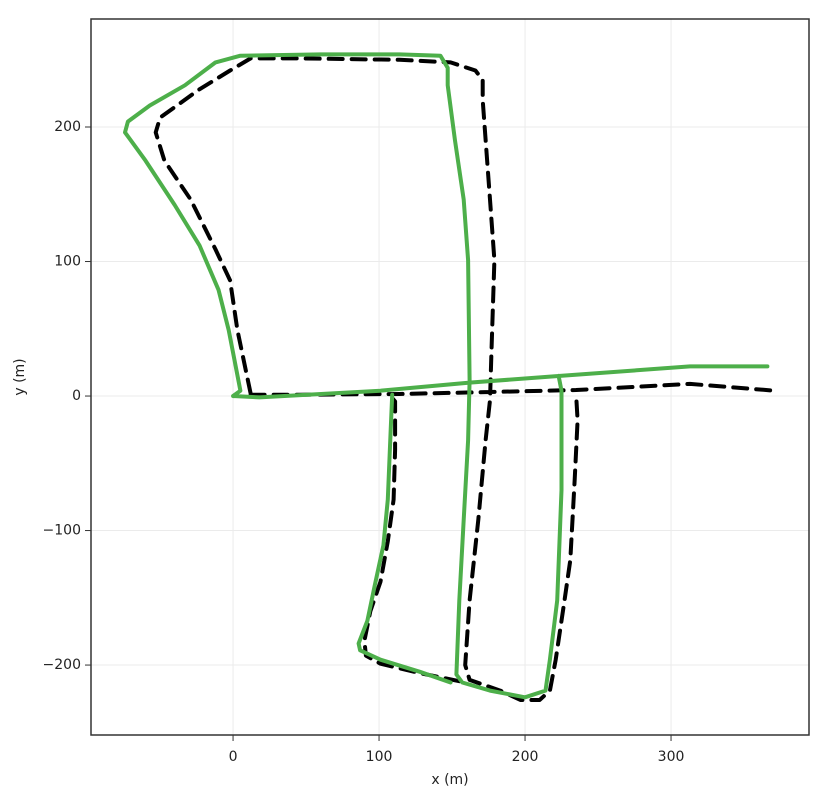  What do you see at coordinates (67, 262) in the screenshot?
I see `y-tick-label: 100` at bounding box center [67, 262].